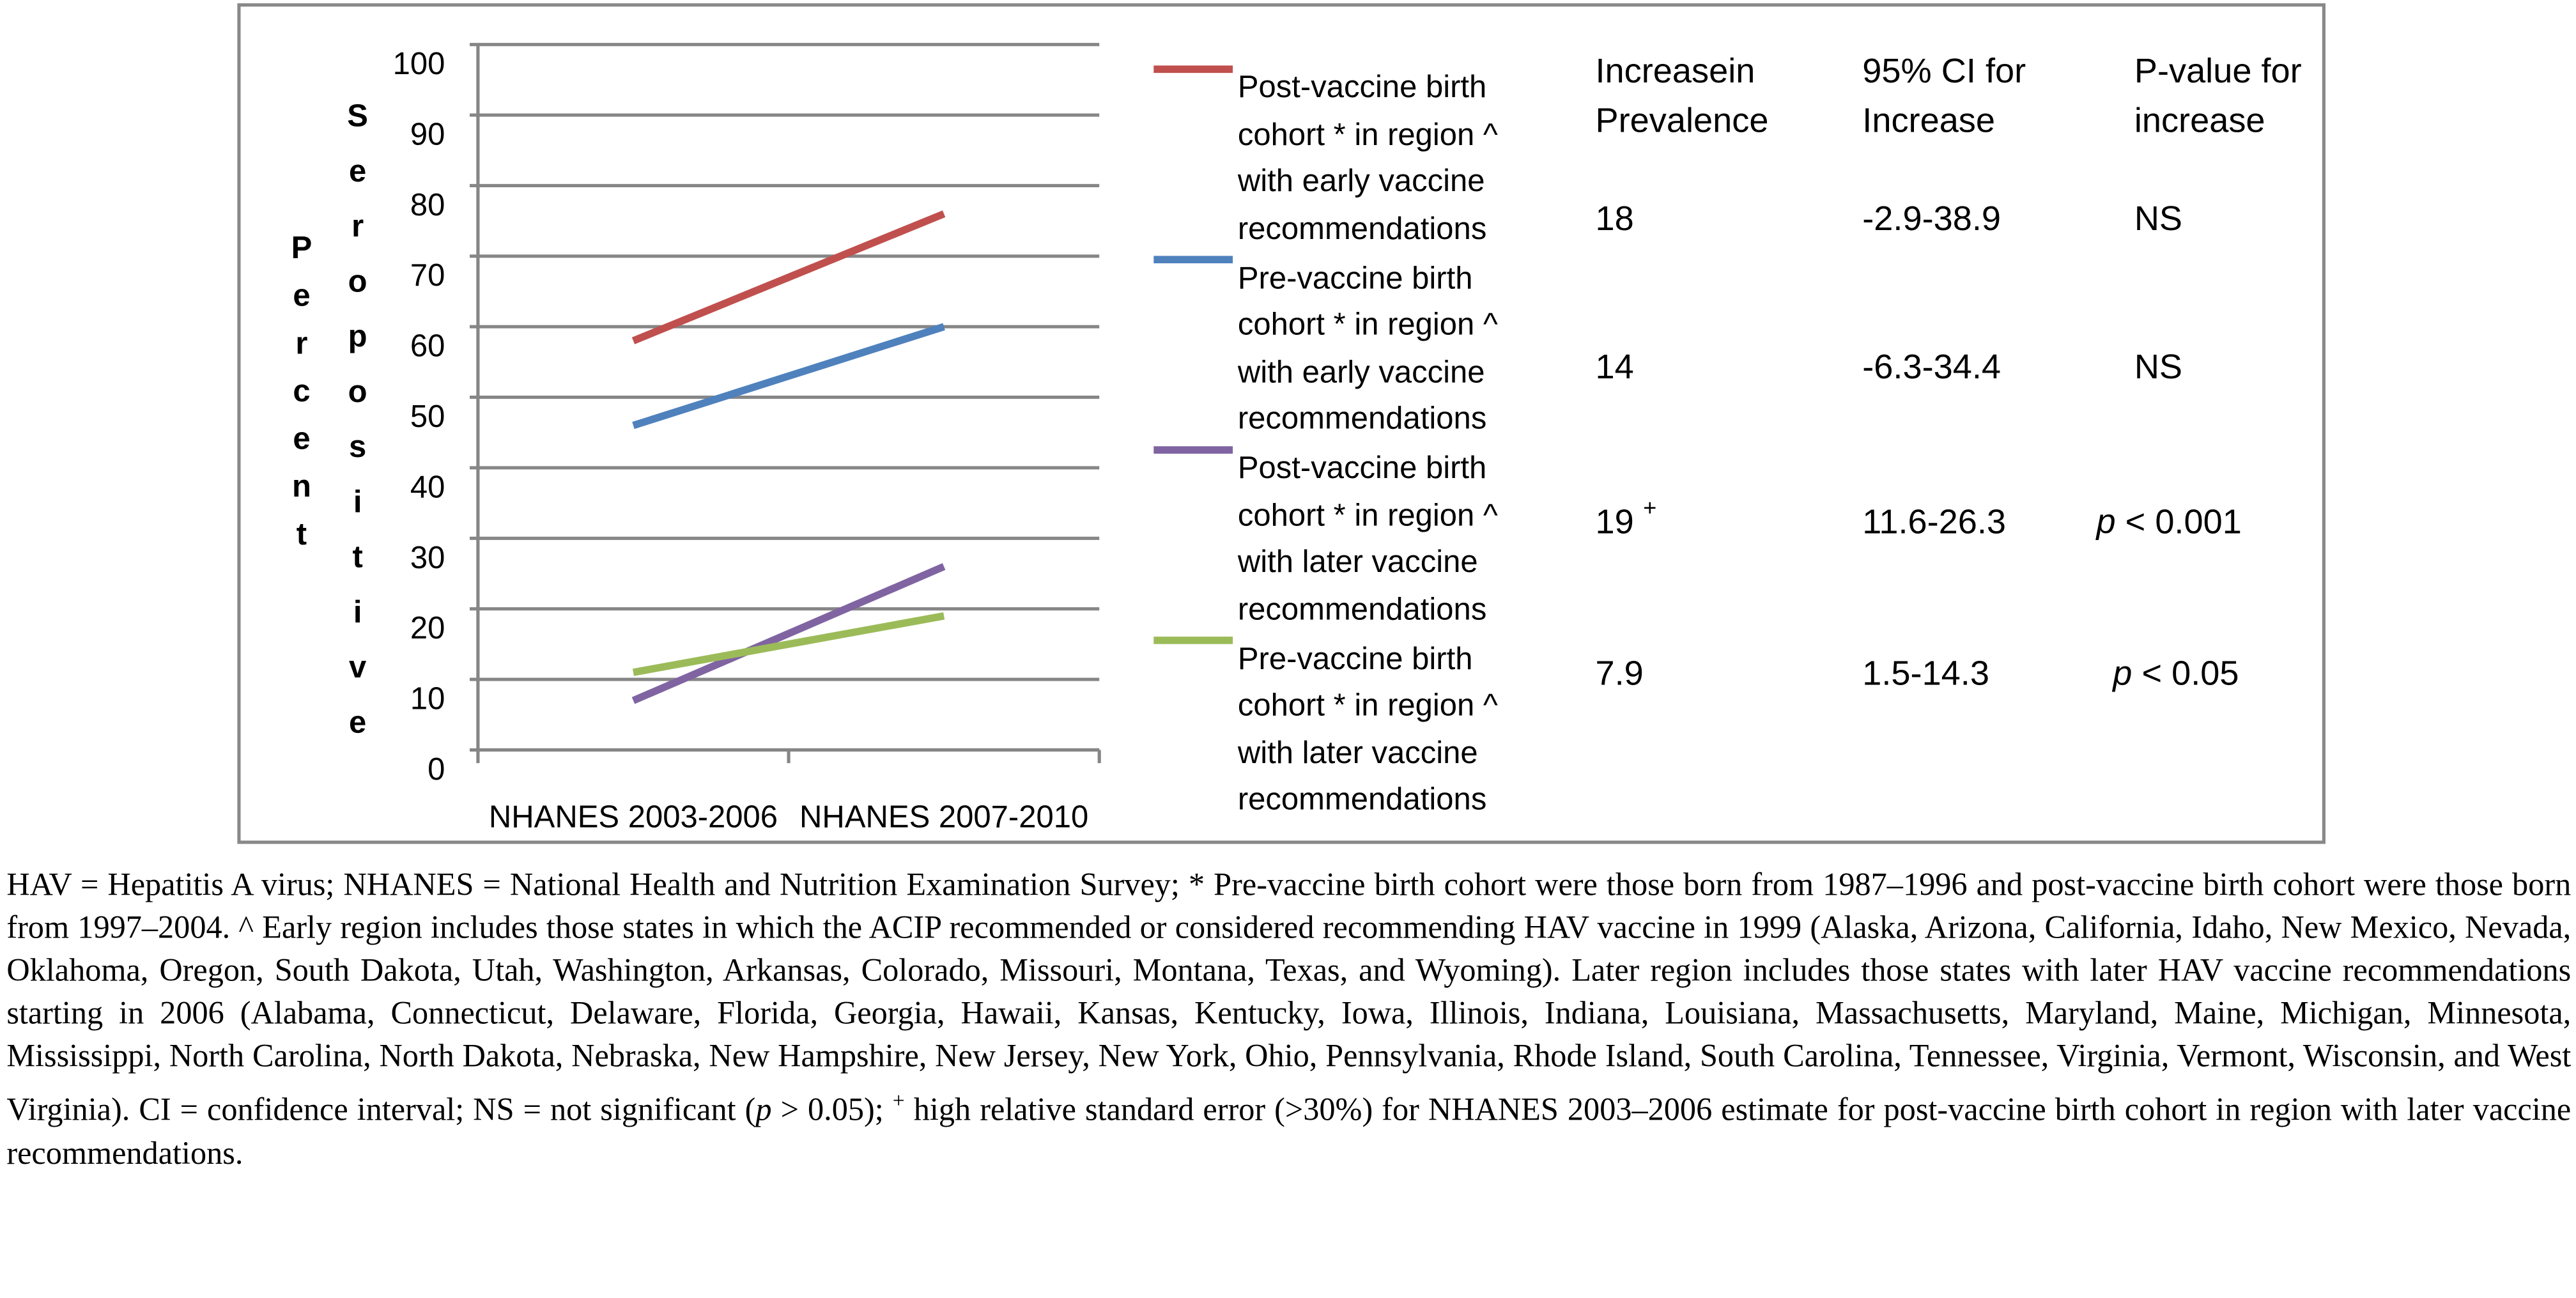 This screenshot has height=1298, width=2576. I want to click on table-cell: 18, so click(1614, 218).